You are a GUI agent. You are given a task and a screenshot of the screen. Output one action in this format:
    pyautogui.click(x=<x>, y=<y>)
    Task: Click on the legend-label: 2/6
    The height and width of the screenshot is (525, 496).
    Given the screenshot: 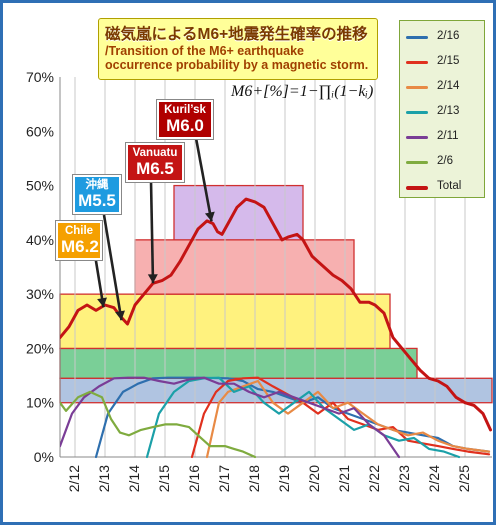 What is the action you would take?
    pyautogui.click(x=445, y=161)
    